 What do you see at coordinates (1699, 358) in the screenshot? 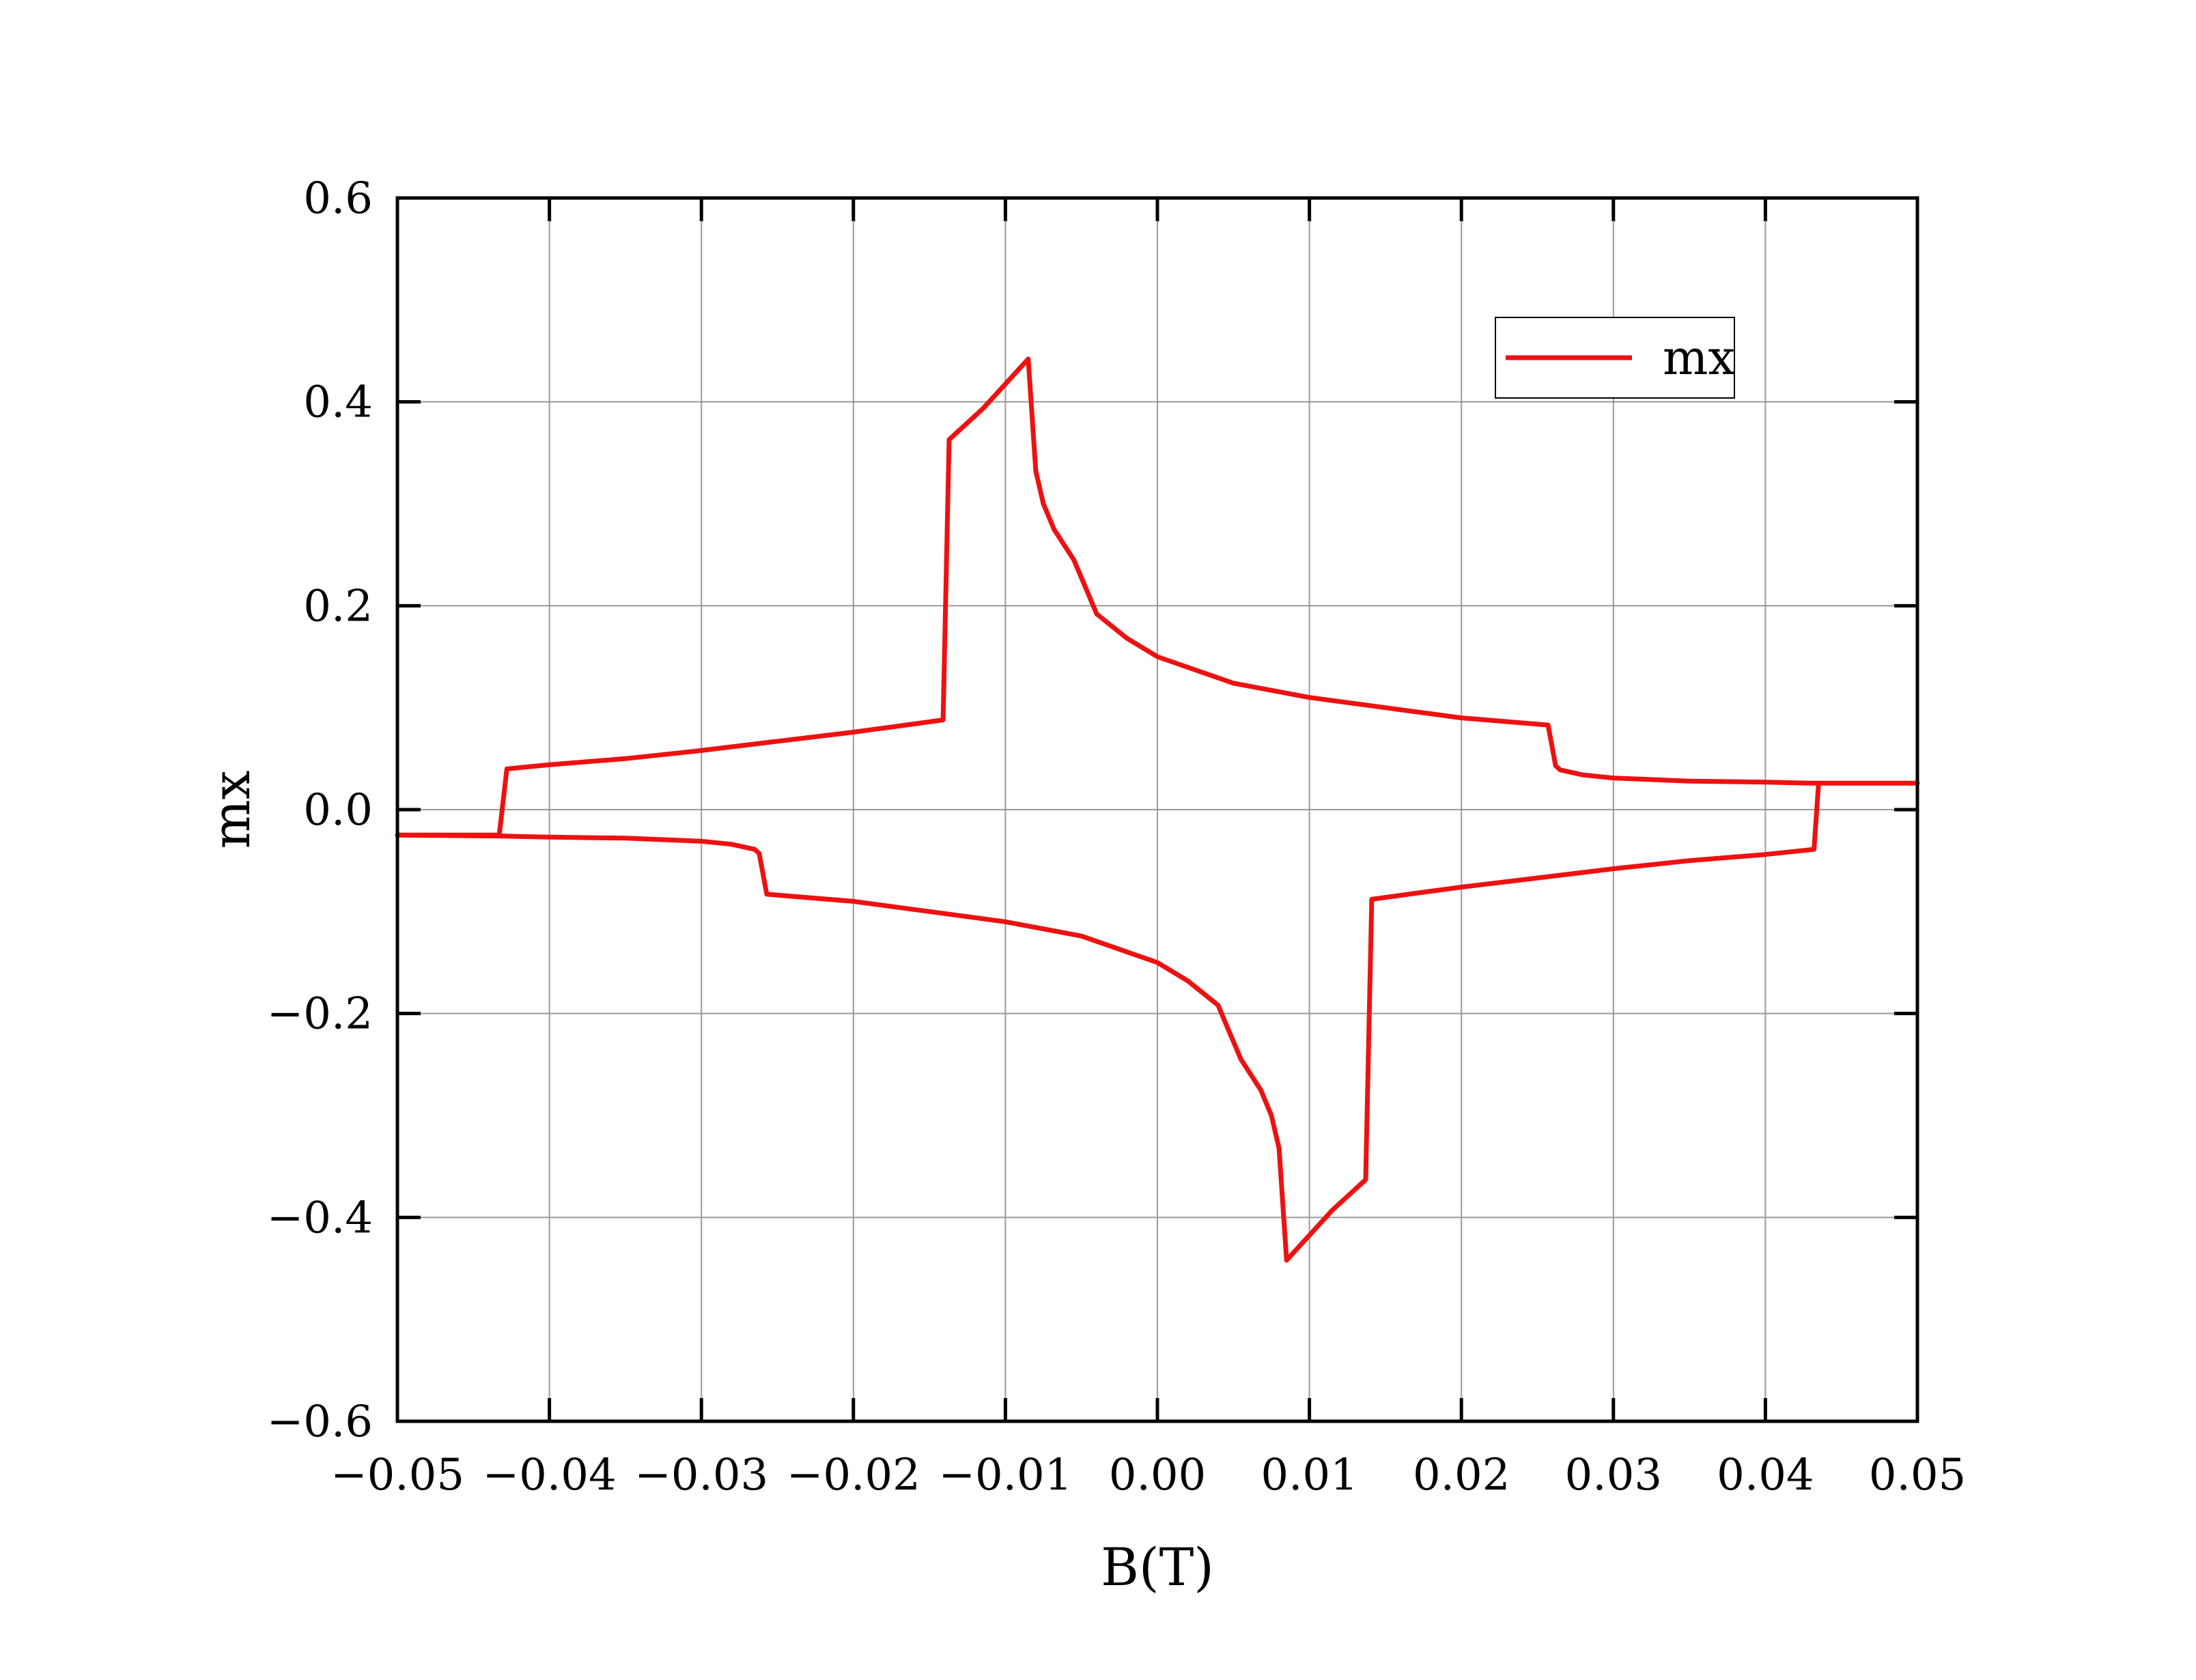
I see `legend-label-mx: mx` at bounding box center [1699, 358].